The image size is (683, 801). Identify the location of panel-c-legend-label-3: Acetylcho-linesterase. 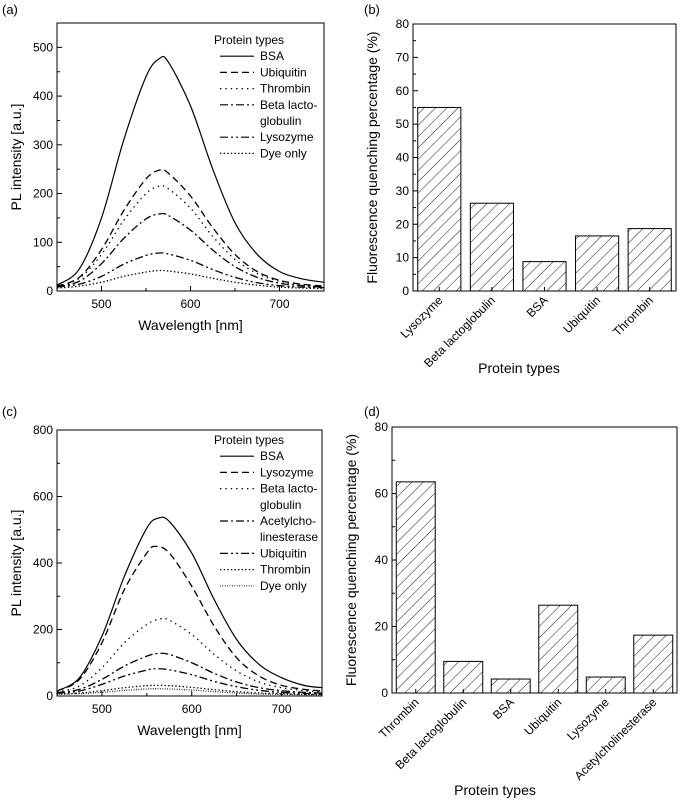
(289, 529).